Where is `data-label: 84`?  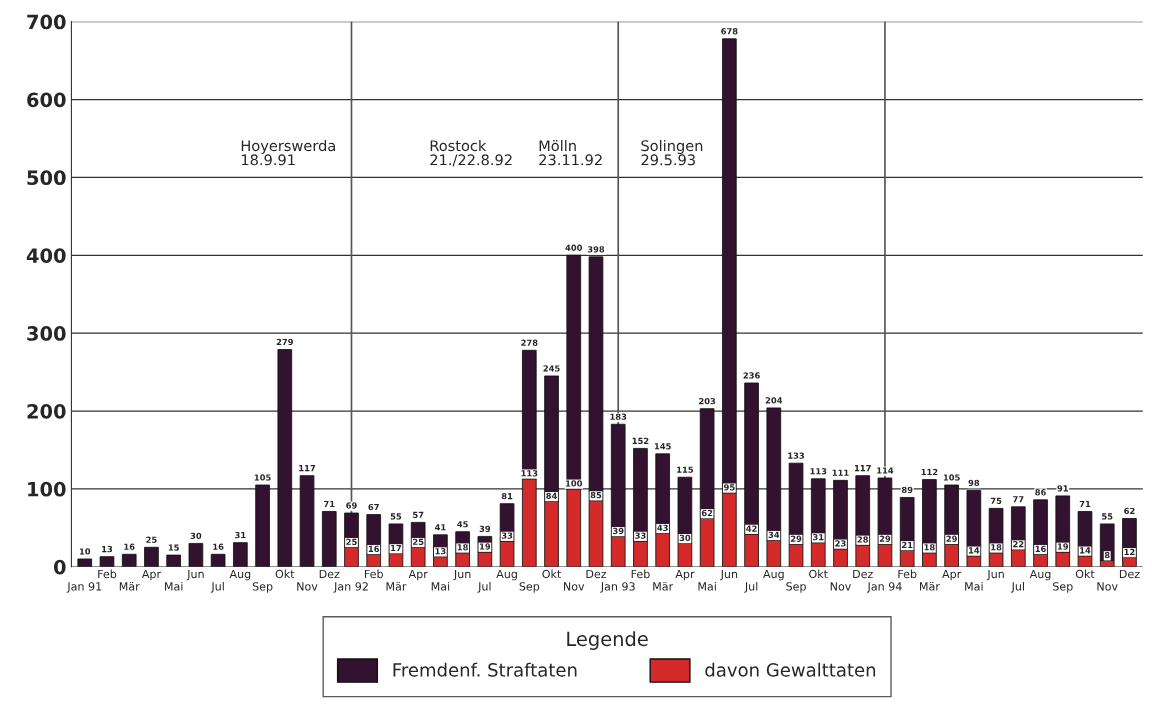
data-label: 84 is located at coordinates (551, 496).